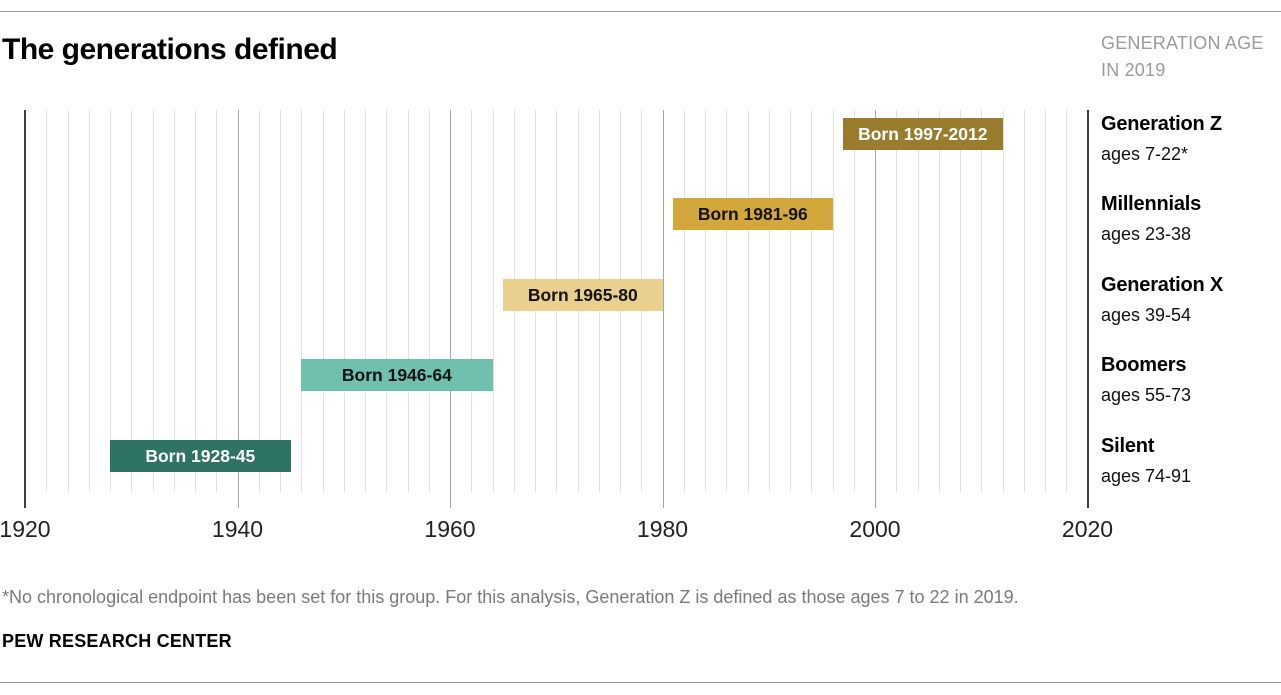 Image resolution: width=1281 pixels, height=695 pixels. What do you see at coordinates (302, 301) in the screenshot?
I see `gridline-minor-1946` at bounding box center [302, 301].